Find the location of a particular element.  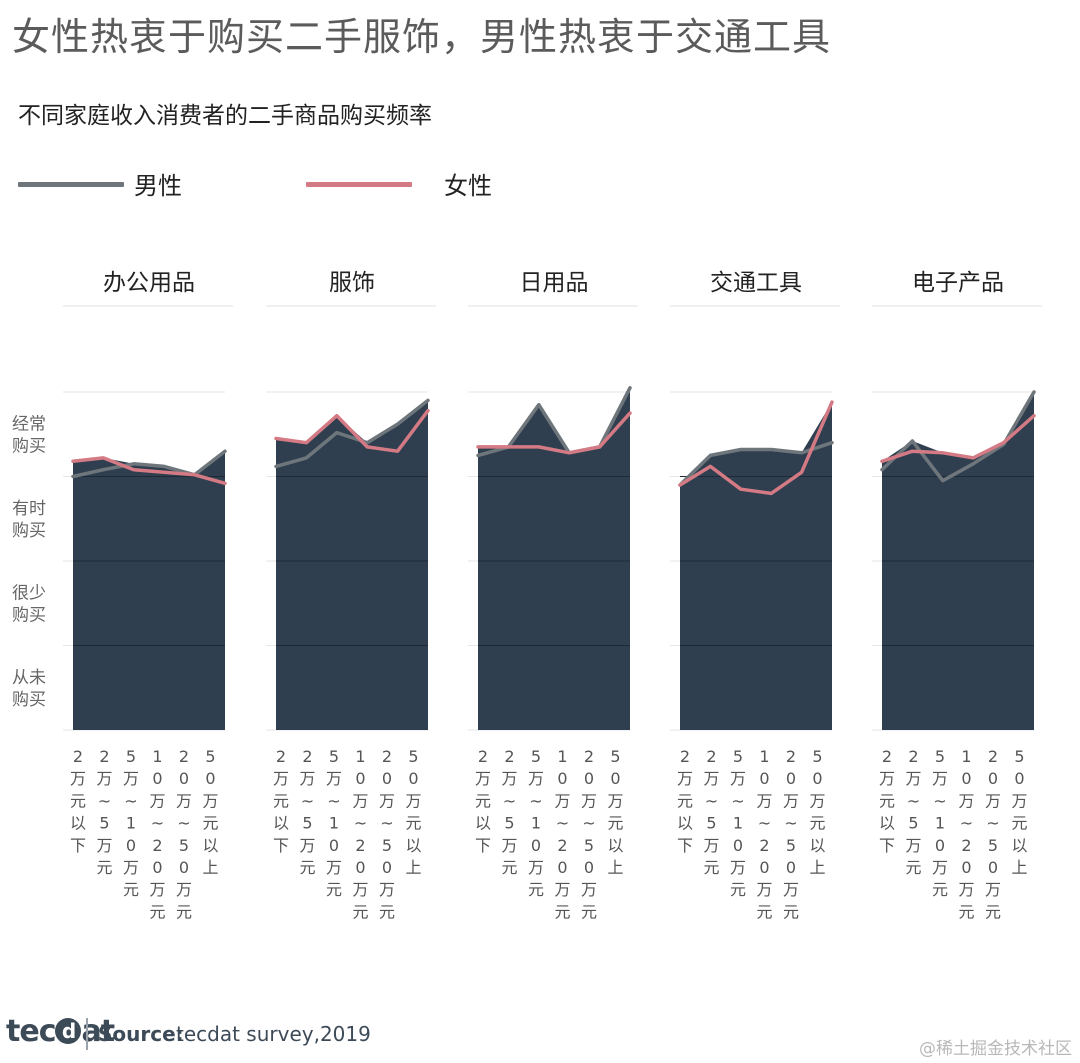

chart-subtitle: 不同家庭收入消费者的二手商品购买频率 is located at coordinates (225, 116).